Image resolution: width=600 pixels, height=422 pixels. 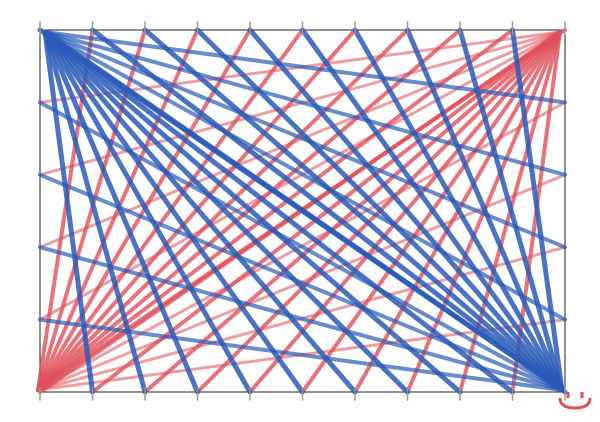 I want to click on smiley-icon, so click(x=575, y=403).